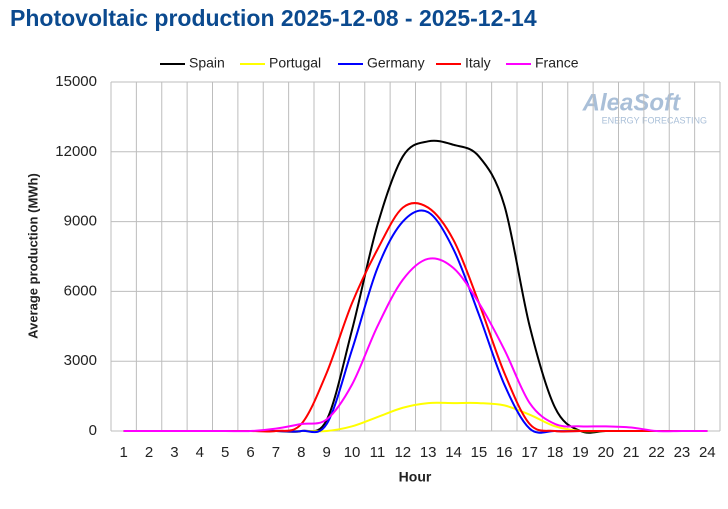  I want to click on x-tick-label: 24, so click(707, 452).